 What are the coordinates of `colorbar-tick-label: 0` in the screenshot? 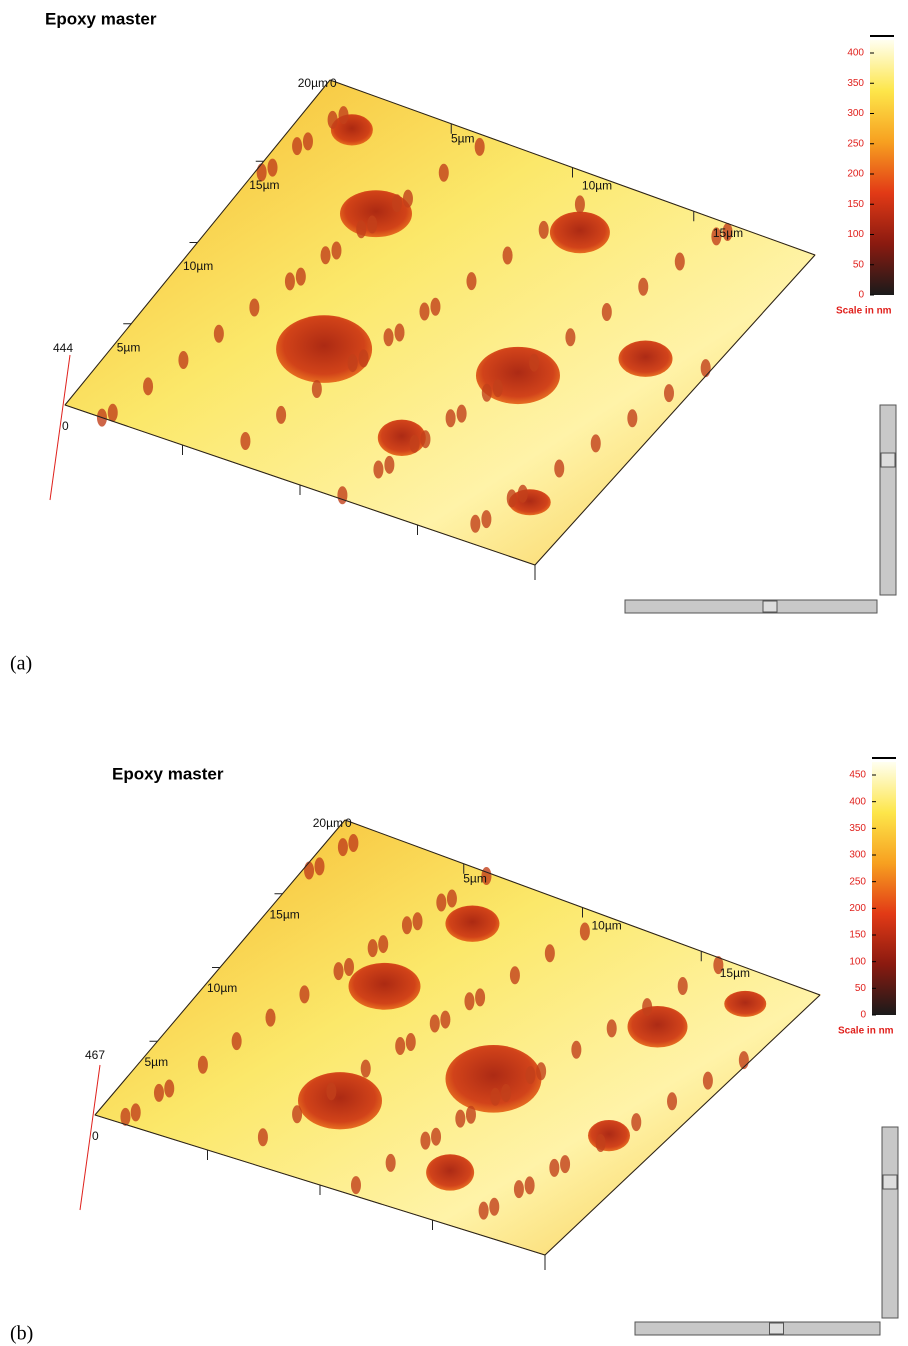 It's located at (863, 1015).